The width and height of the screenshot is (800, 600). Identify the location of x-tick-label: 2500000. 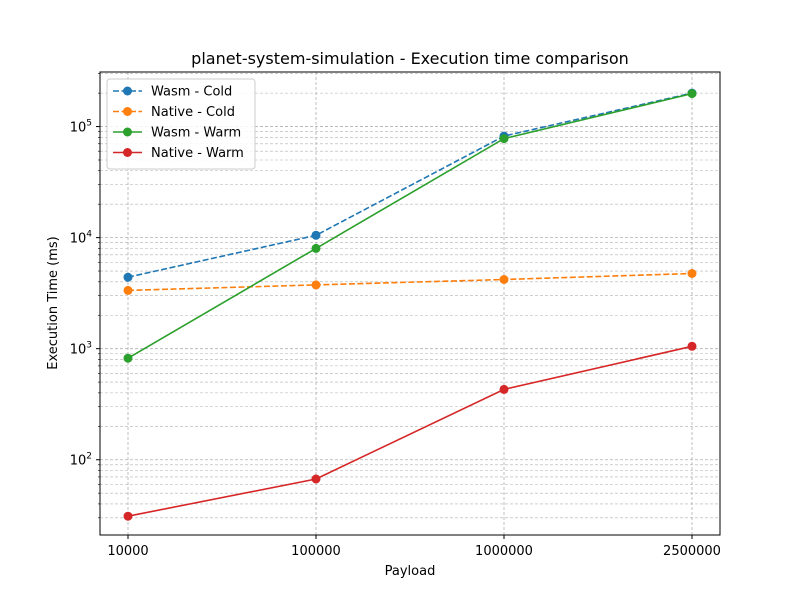
(692, 551).